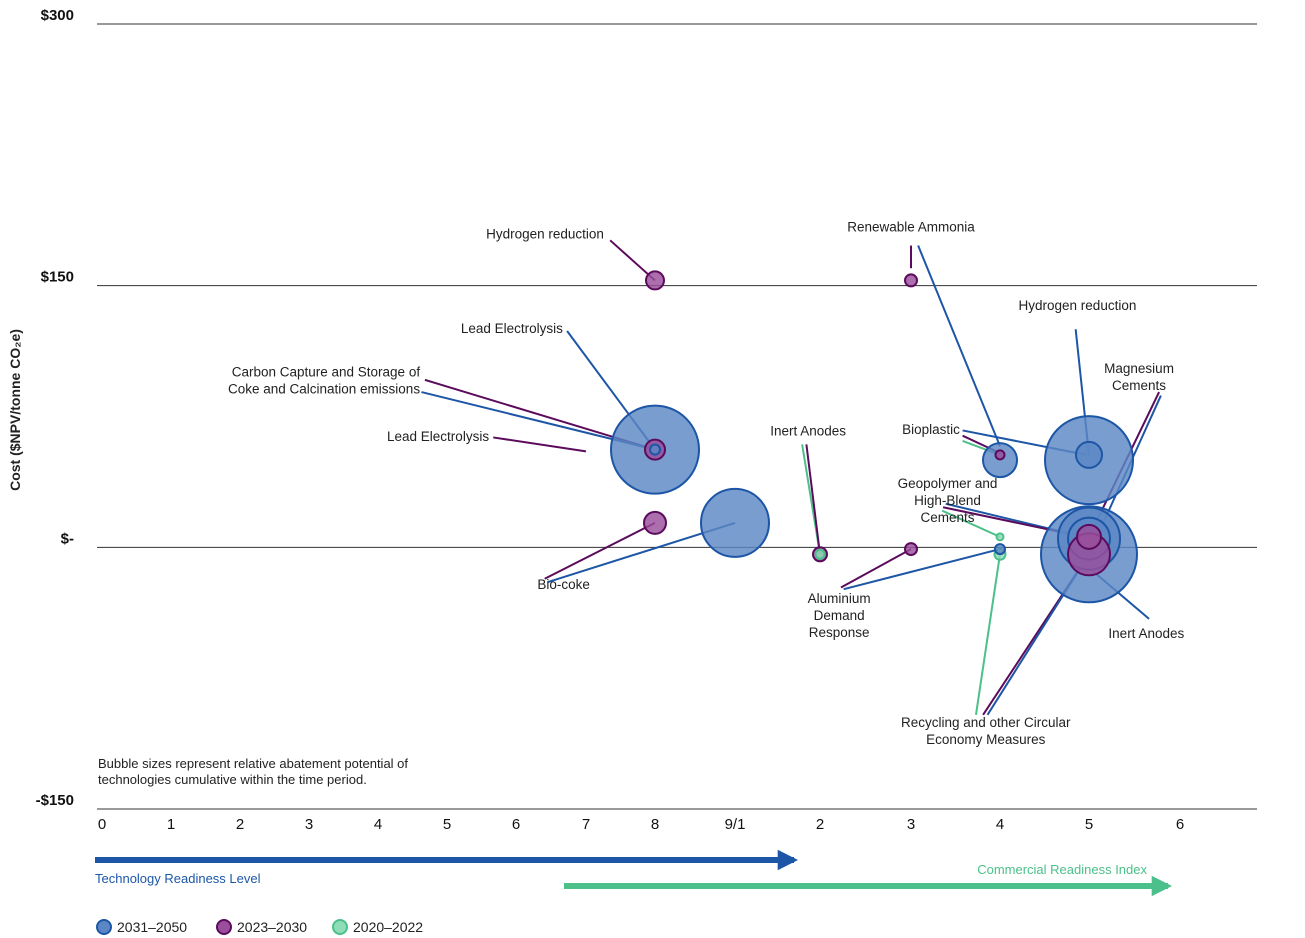  I want to click on y-tick-label: -$150, so click(55, 800).